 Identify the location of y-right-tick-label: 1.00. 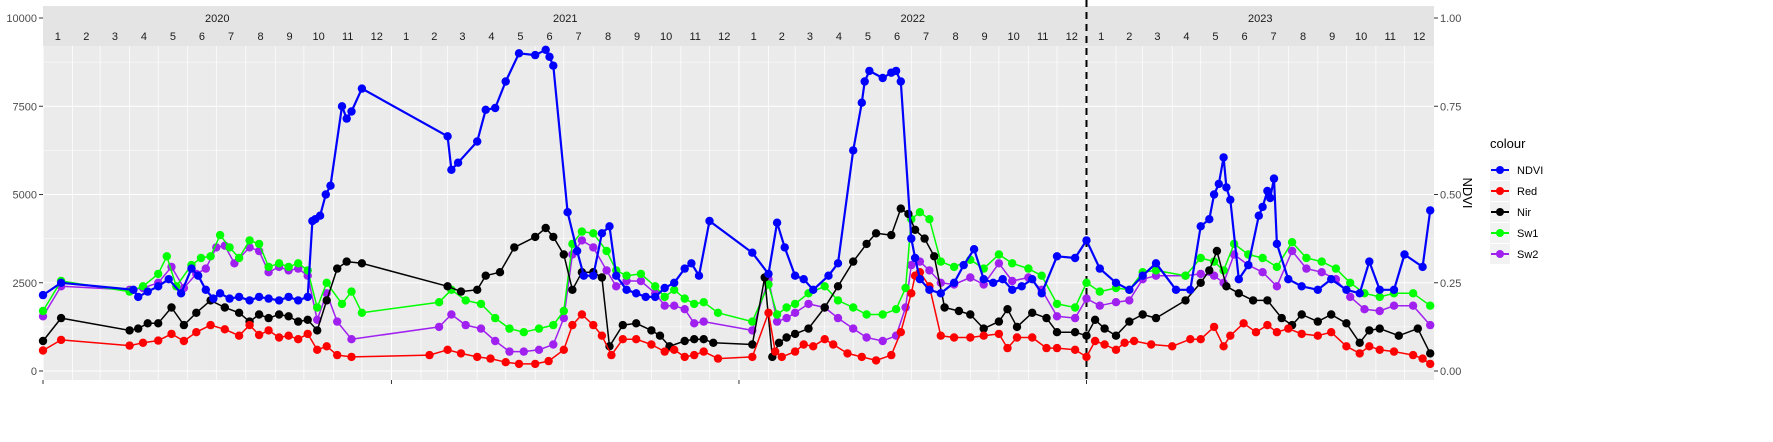
(1450, 19).